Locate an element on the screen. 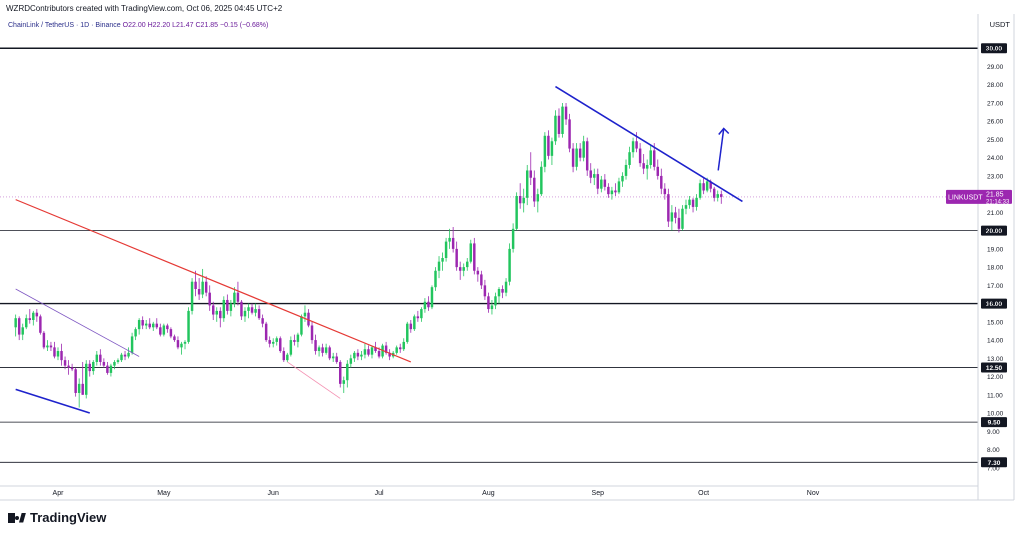 Image resolution: width=1024 pixels, height=534 pixels. level-price-label: 16.00 is located at coordinates (994, 304).